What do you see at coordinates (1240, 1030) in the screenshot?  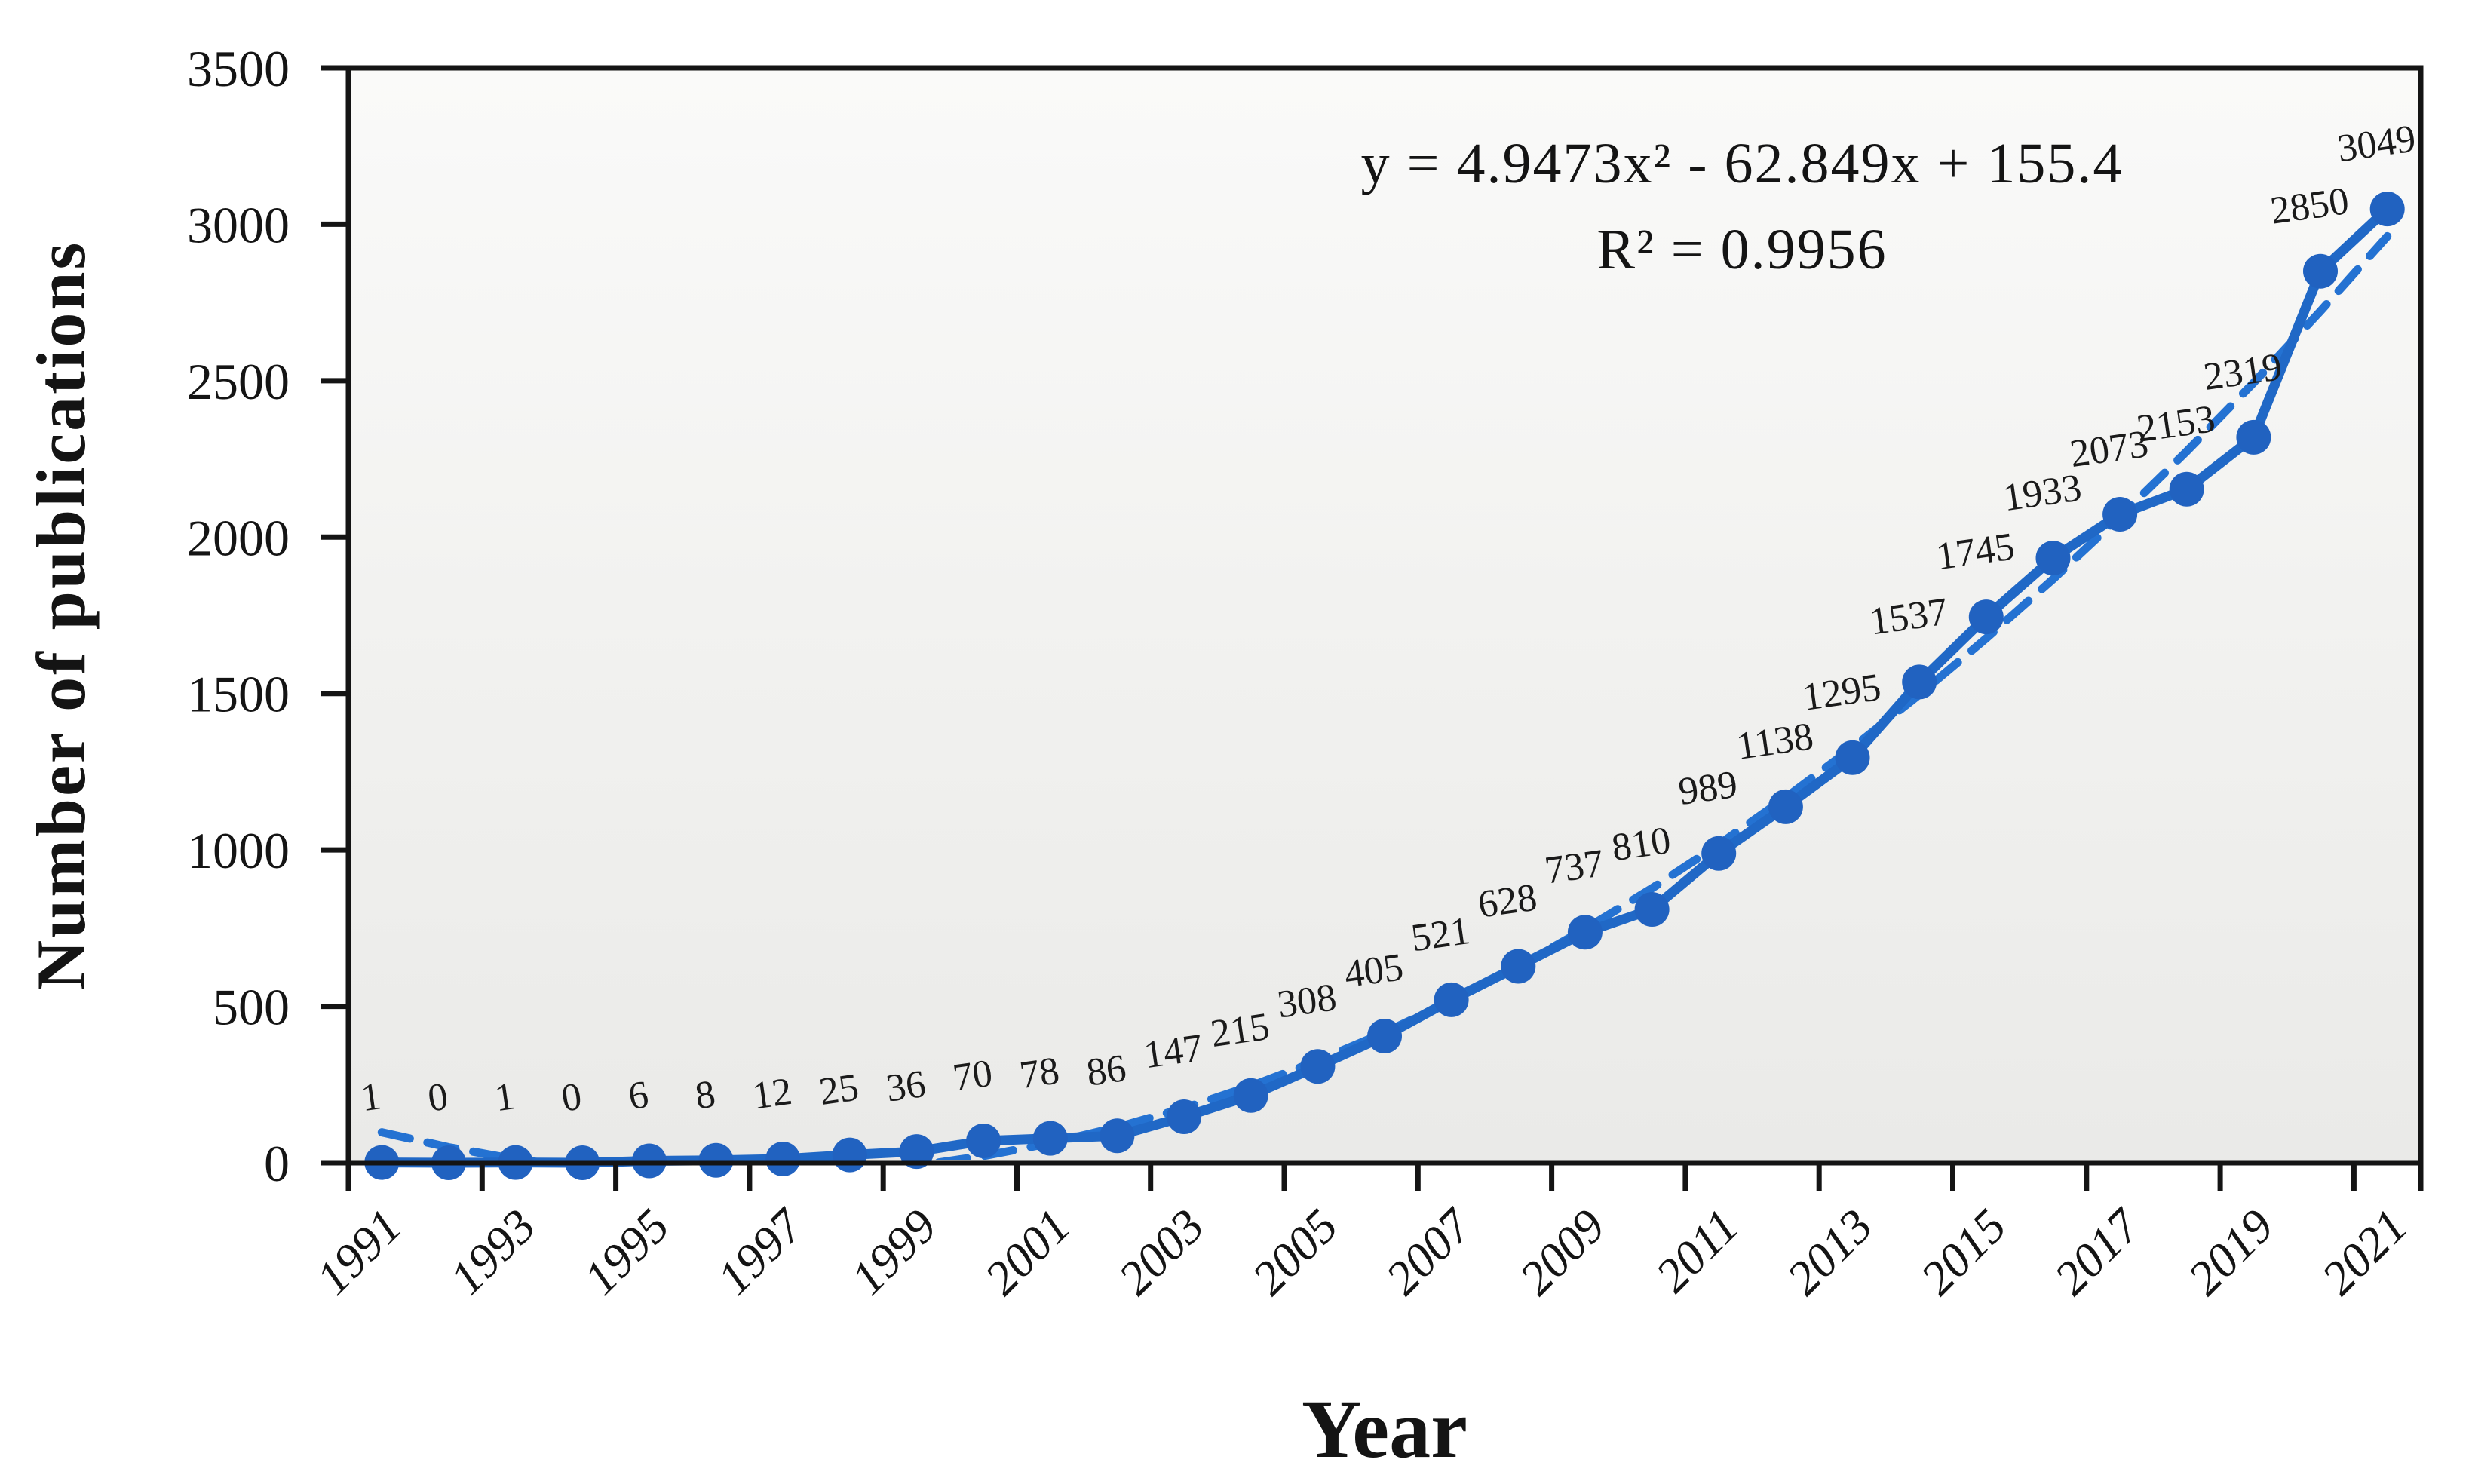 I see `data-point-label: 215` at bounding box center [1240, 1030].